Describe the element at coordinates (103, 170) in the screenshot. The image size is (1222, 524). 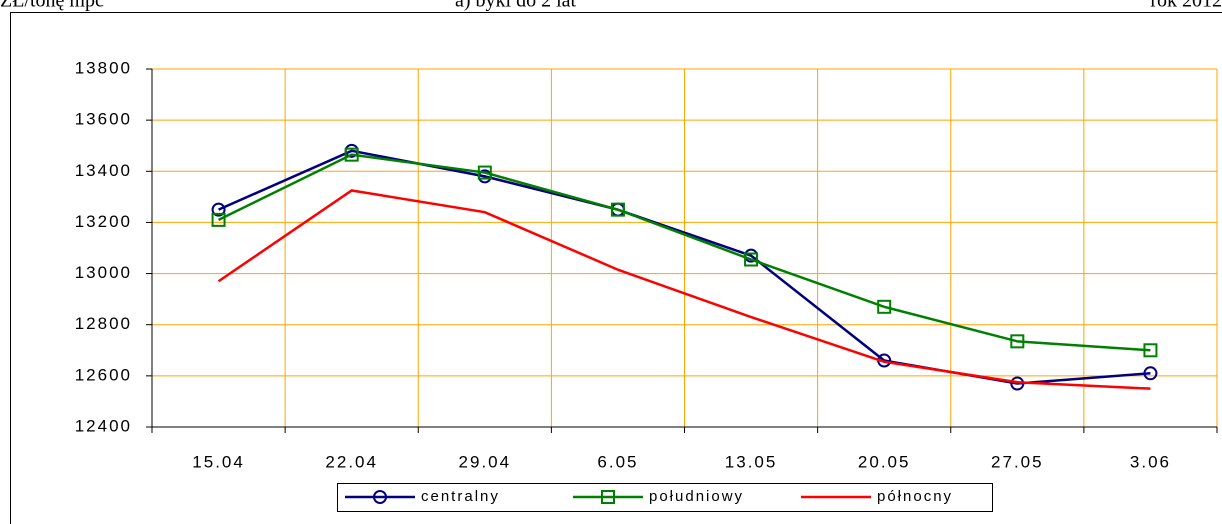
I see `y-tick-label: 13400` at that location.